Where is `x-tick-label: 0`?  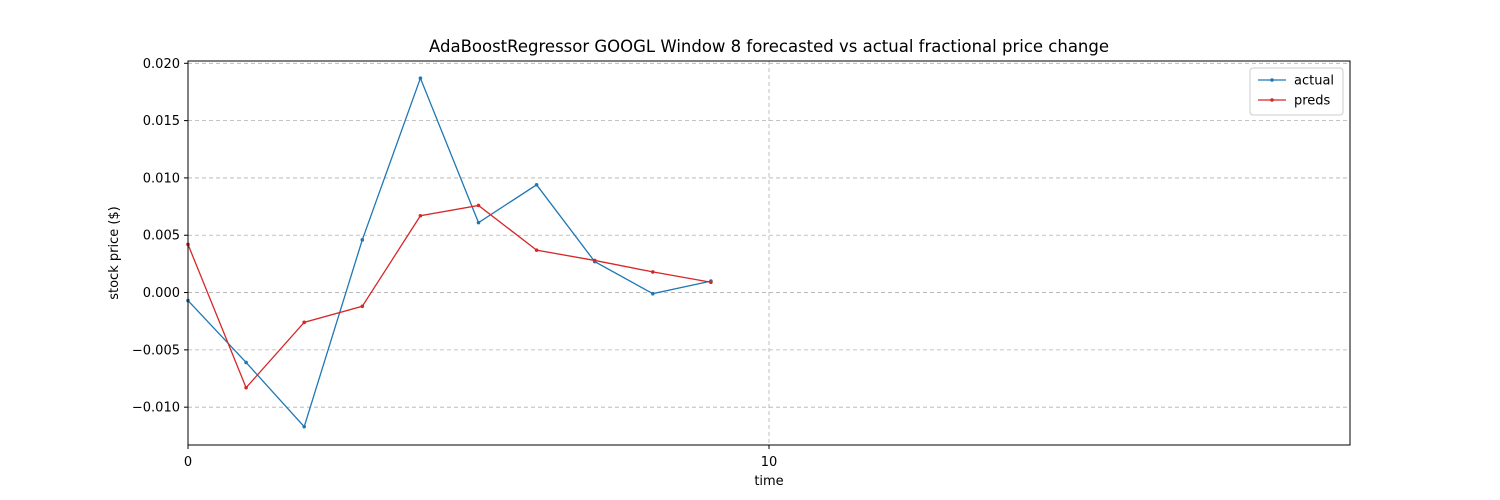 x-tick-label: 0 is located at coordinates (188, 462).